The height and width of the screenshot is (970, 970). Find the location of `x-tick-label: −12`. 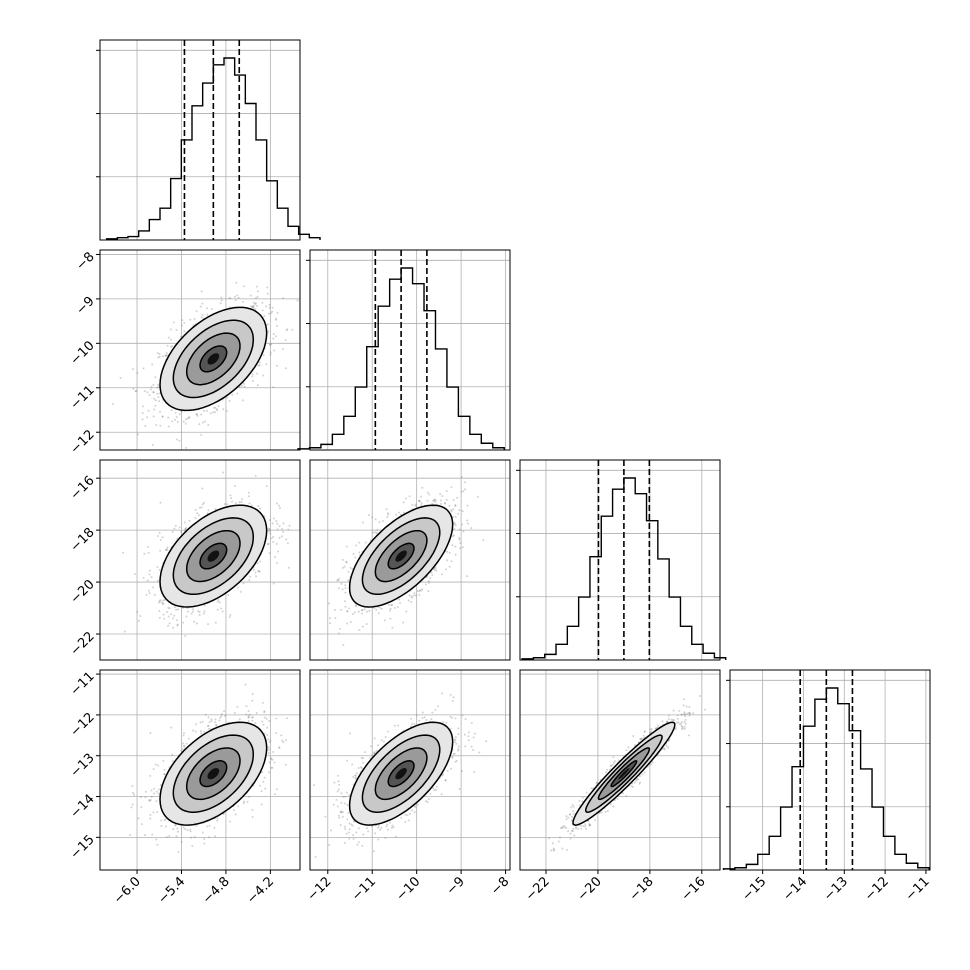

x-tick-label: −12 is located at coordinates (320, 889).